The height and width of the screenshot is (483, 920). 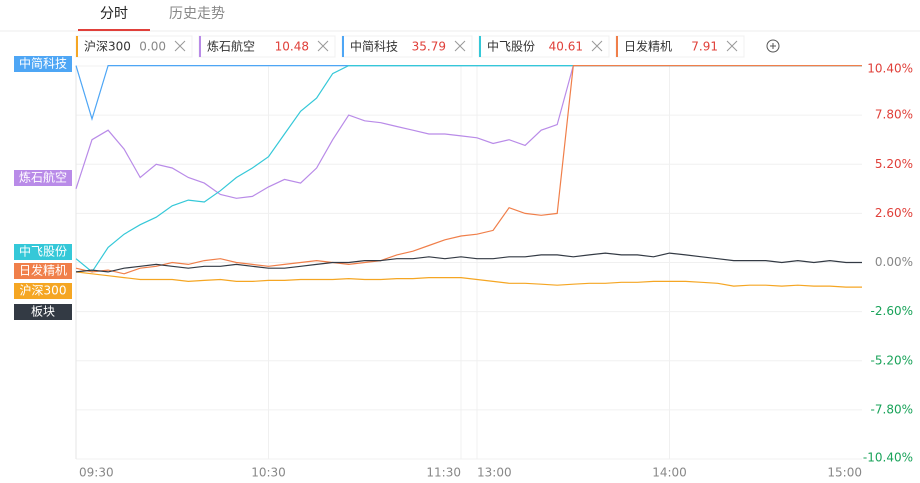 I want to click on legend-chip: 中简科技 35.79, so click(x=407, y=46).